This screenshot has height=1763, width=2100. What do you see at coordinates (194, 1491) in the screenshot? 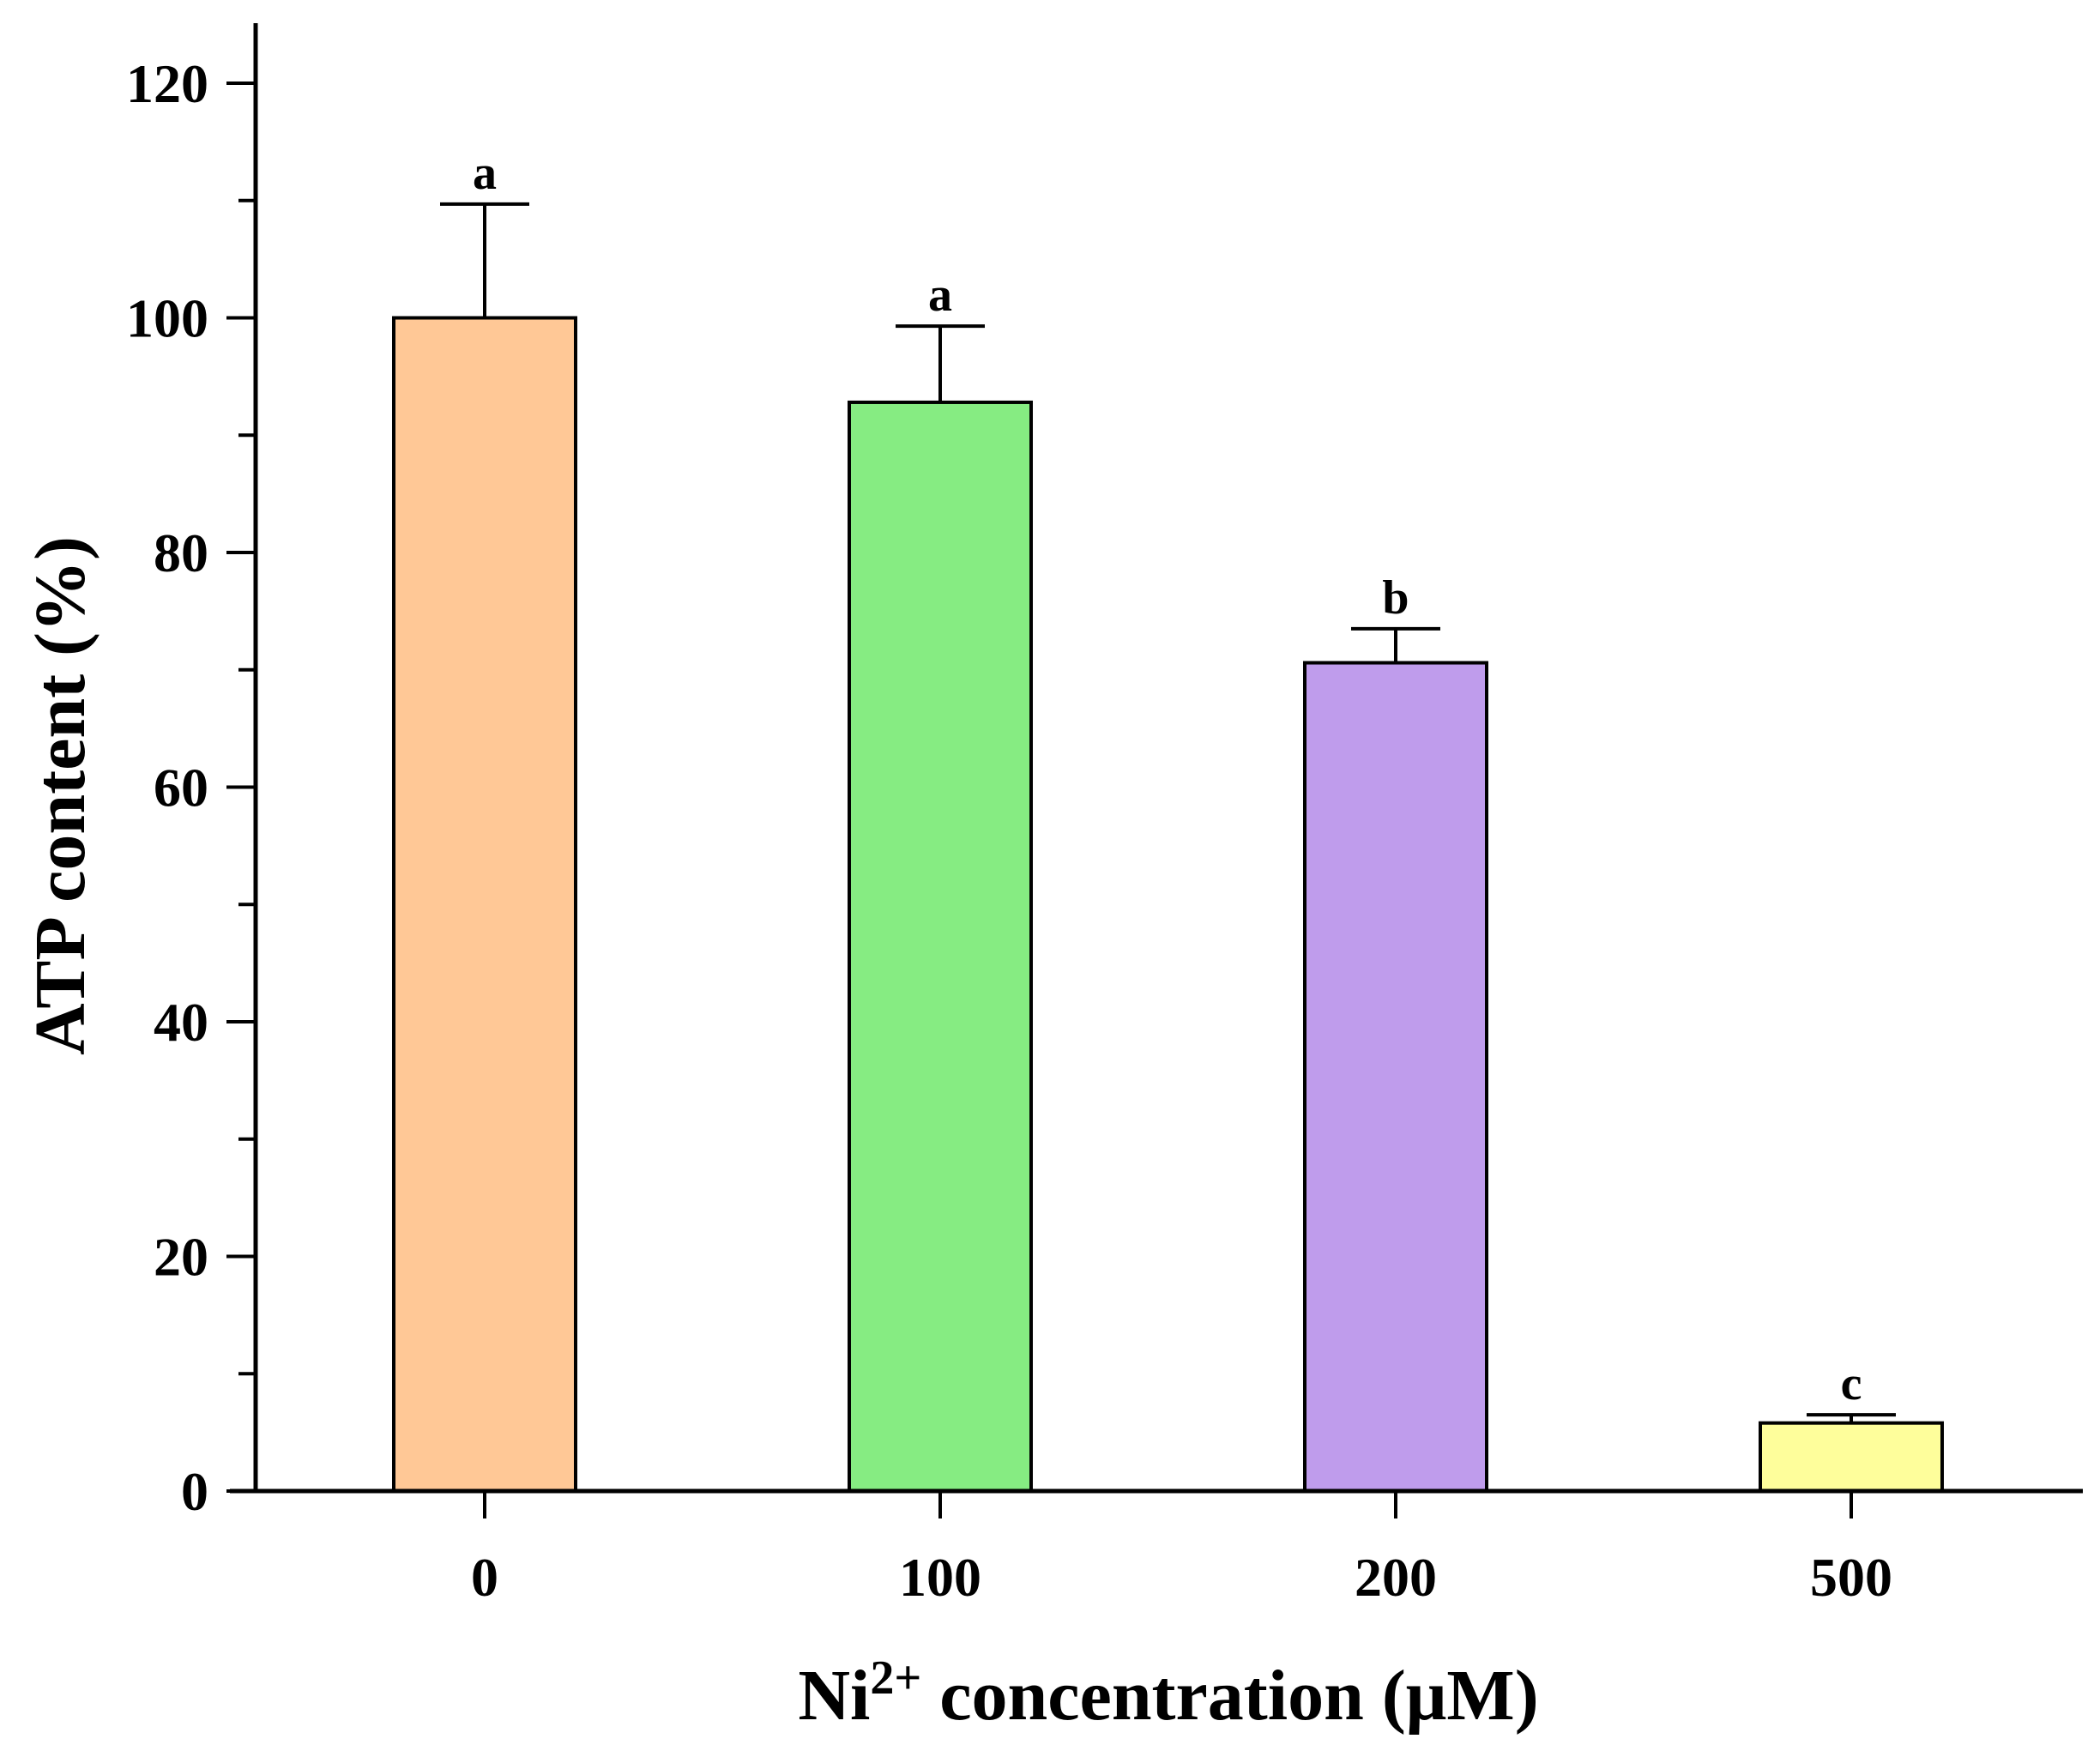
I see `y-tick-label: 0` at bounding box center [194, 1491].